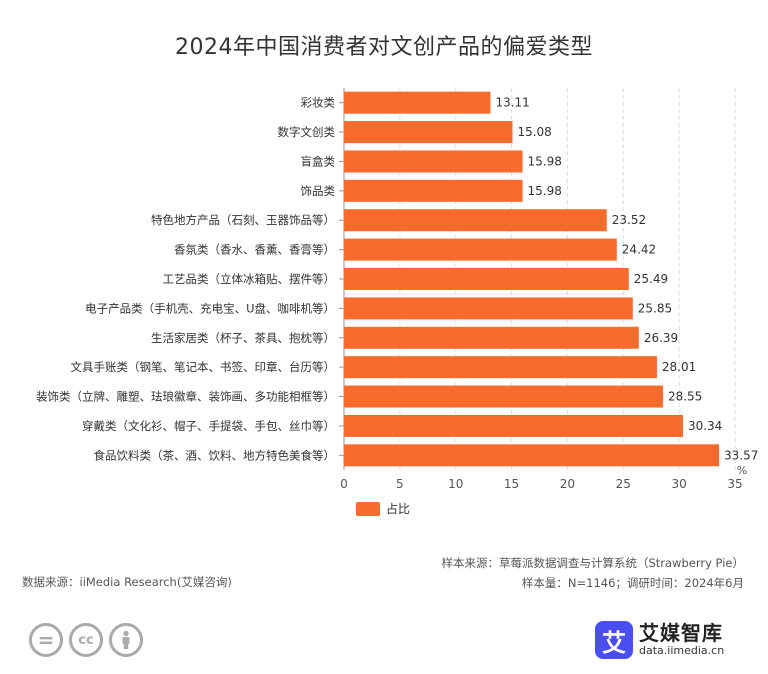 This screenshot has height=674, width=768. What do you see at coordinates (534, 132) in the screenshot?
I see `data-label: 15.08` at bounding box center [534, 132].